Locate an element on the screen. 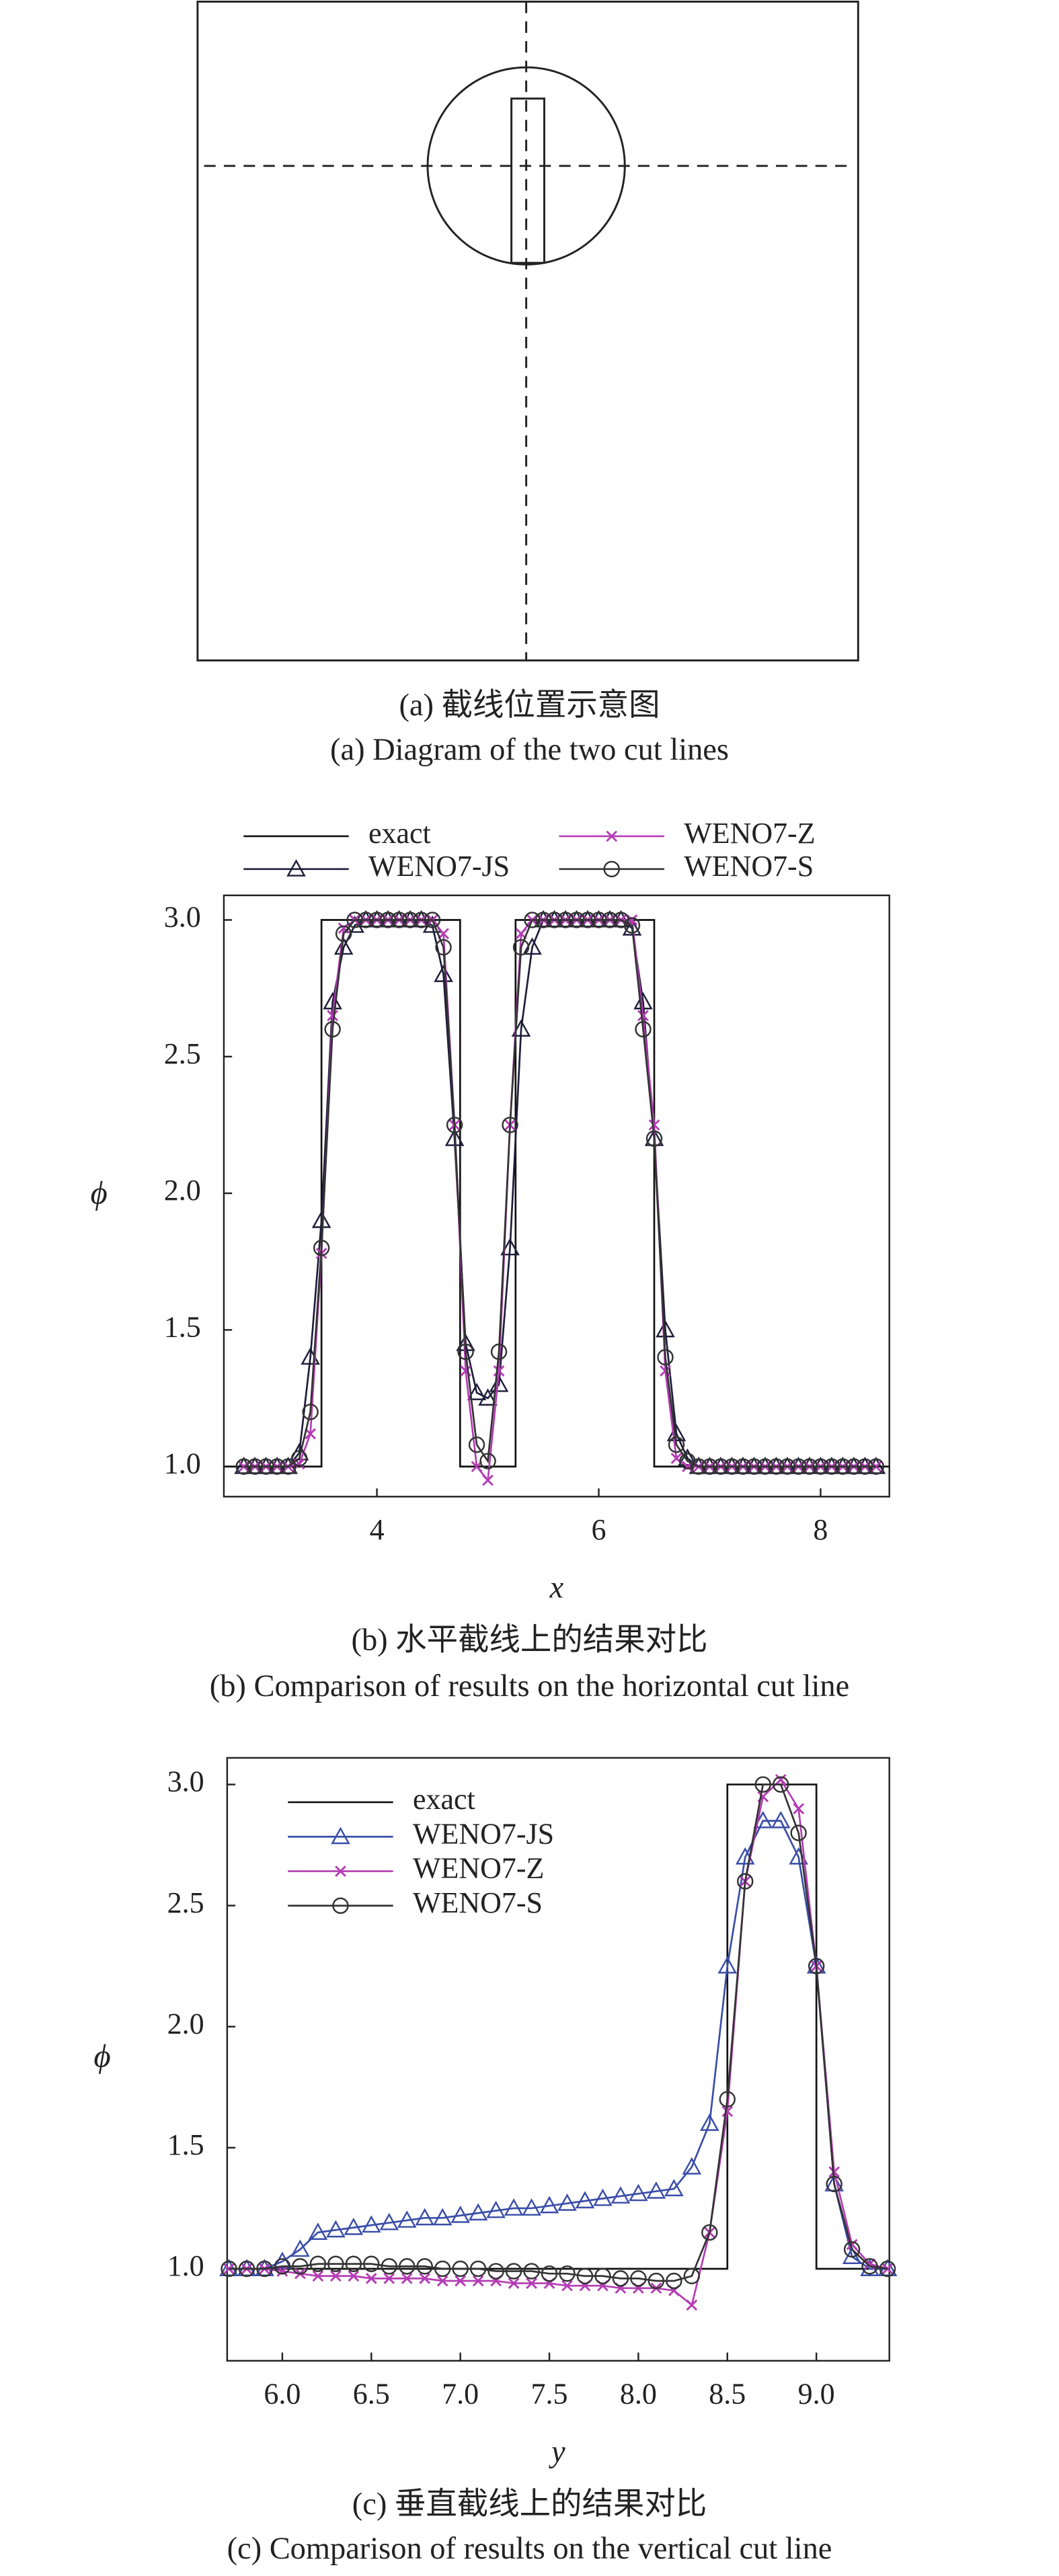 The image size is (1059, 2576). legend-label: exact is located at coordinates (444, 1799).